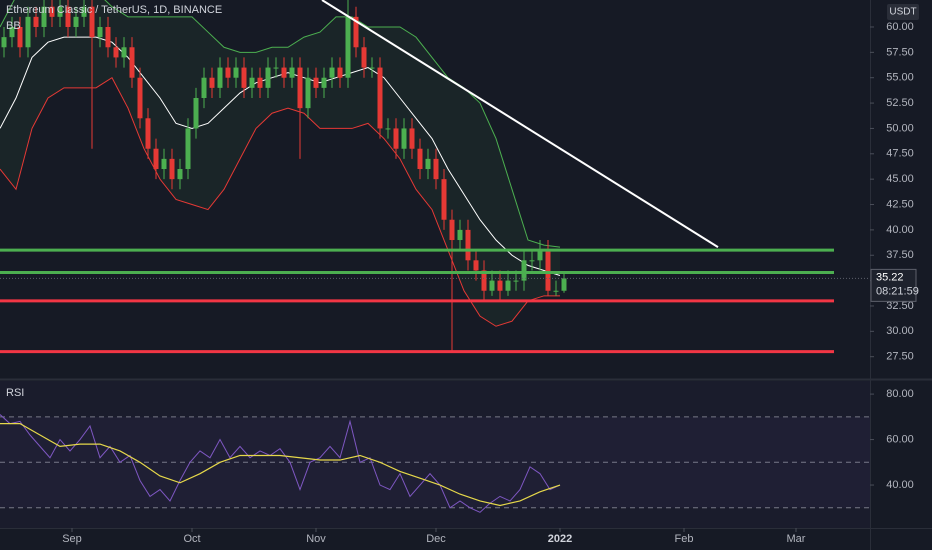 Image resolution: width=932 pixels, height=550 pixels. I want to click on y-tick-label: 60.00, so click(900, 27).